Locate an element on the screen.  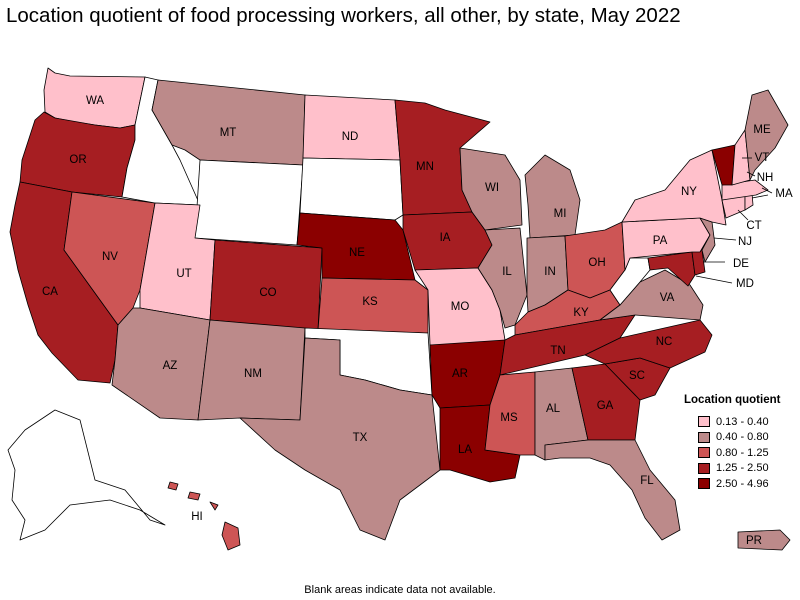
label-KY: KY is located at coordinates (581, 313).